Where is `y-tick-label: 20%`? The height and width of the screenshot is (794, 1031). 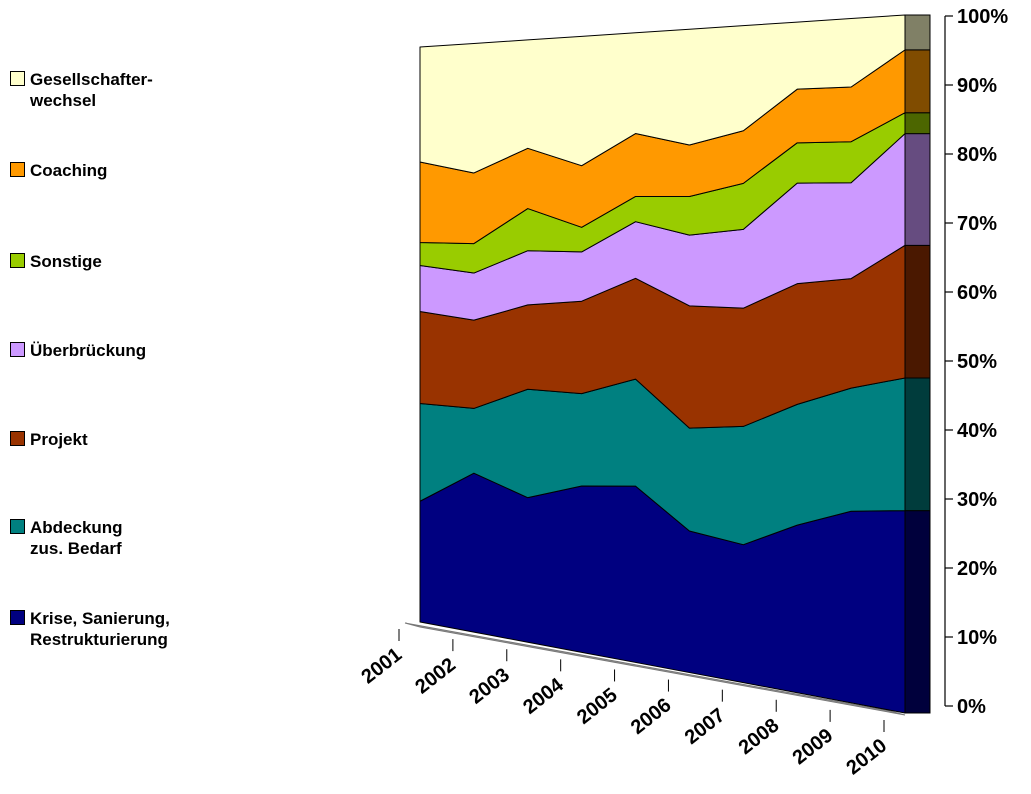
y-tick-label: 20% is located at coordinates (977, 569).